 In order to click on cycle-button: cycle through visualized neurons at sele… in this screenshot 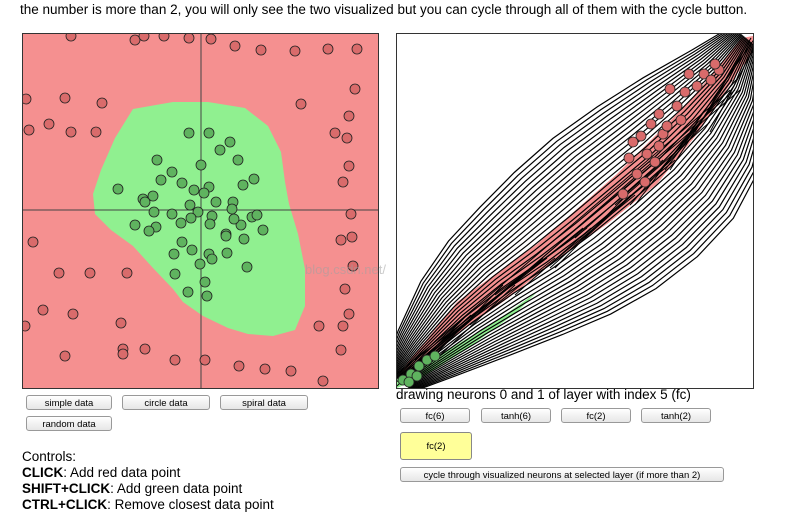, I will do `click(562, 474)`.